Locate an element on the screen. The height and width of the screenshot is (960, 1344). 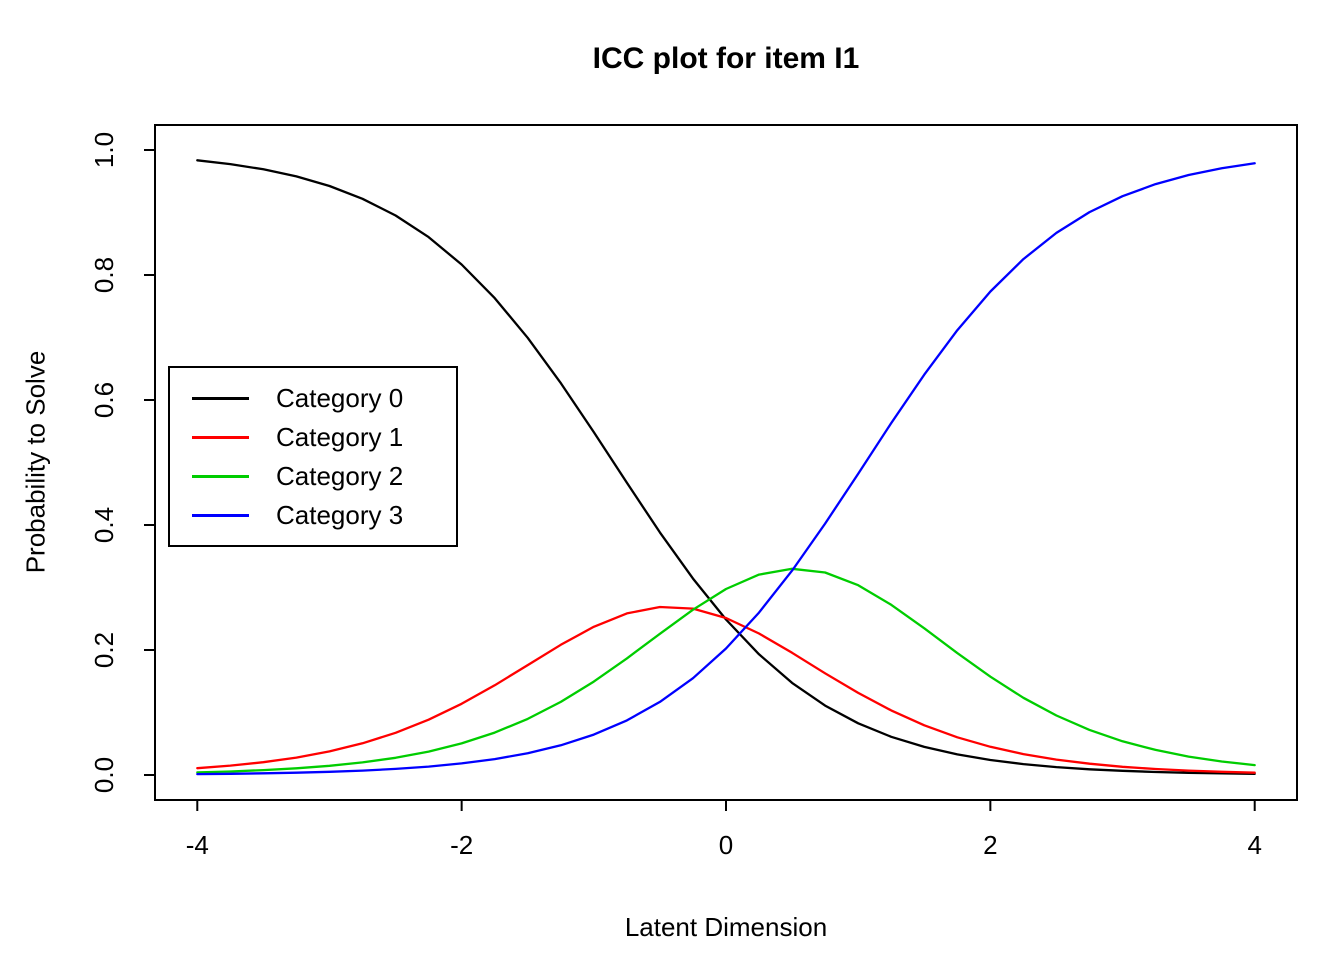
legend: Category 0 Category 1 Category 2 Category 3 is located at coordinates (313, 456).